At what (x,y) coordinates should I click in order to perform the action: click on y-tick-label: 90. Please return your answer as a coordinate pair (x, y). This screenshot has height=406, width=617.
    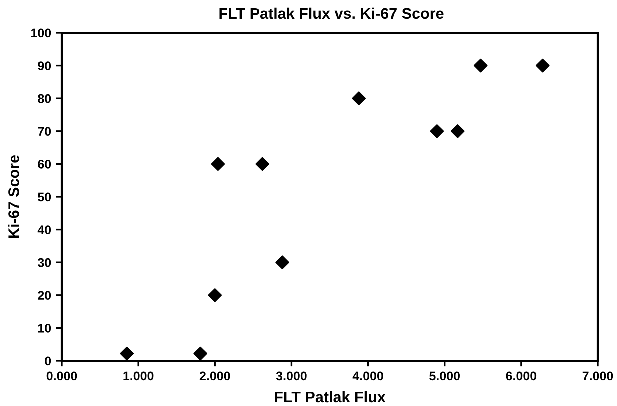
    Looking at the image, I should click on (45, 66).